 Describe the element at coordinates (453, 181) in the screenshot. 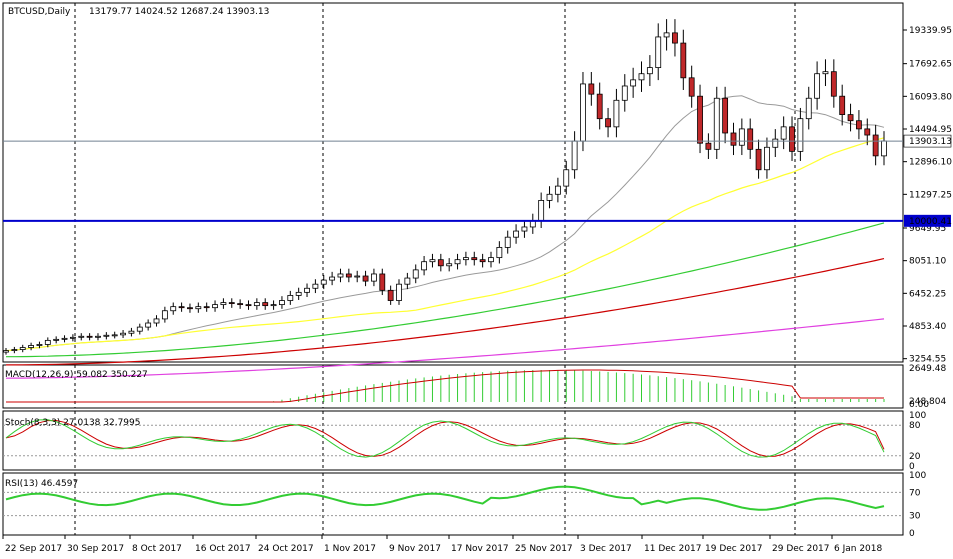

I see `horizontal-levels` at that location.